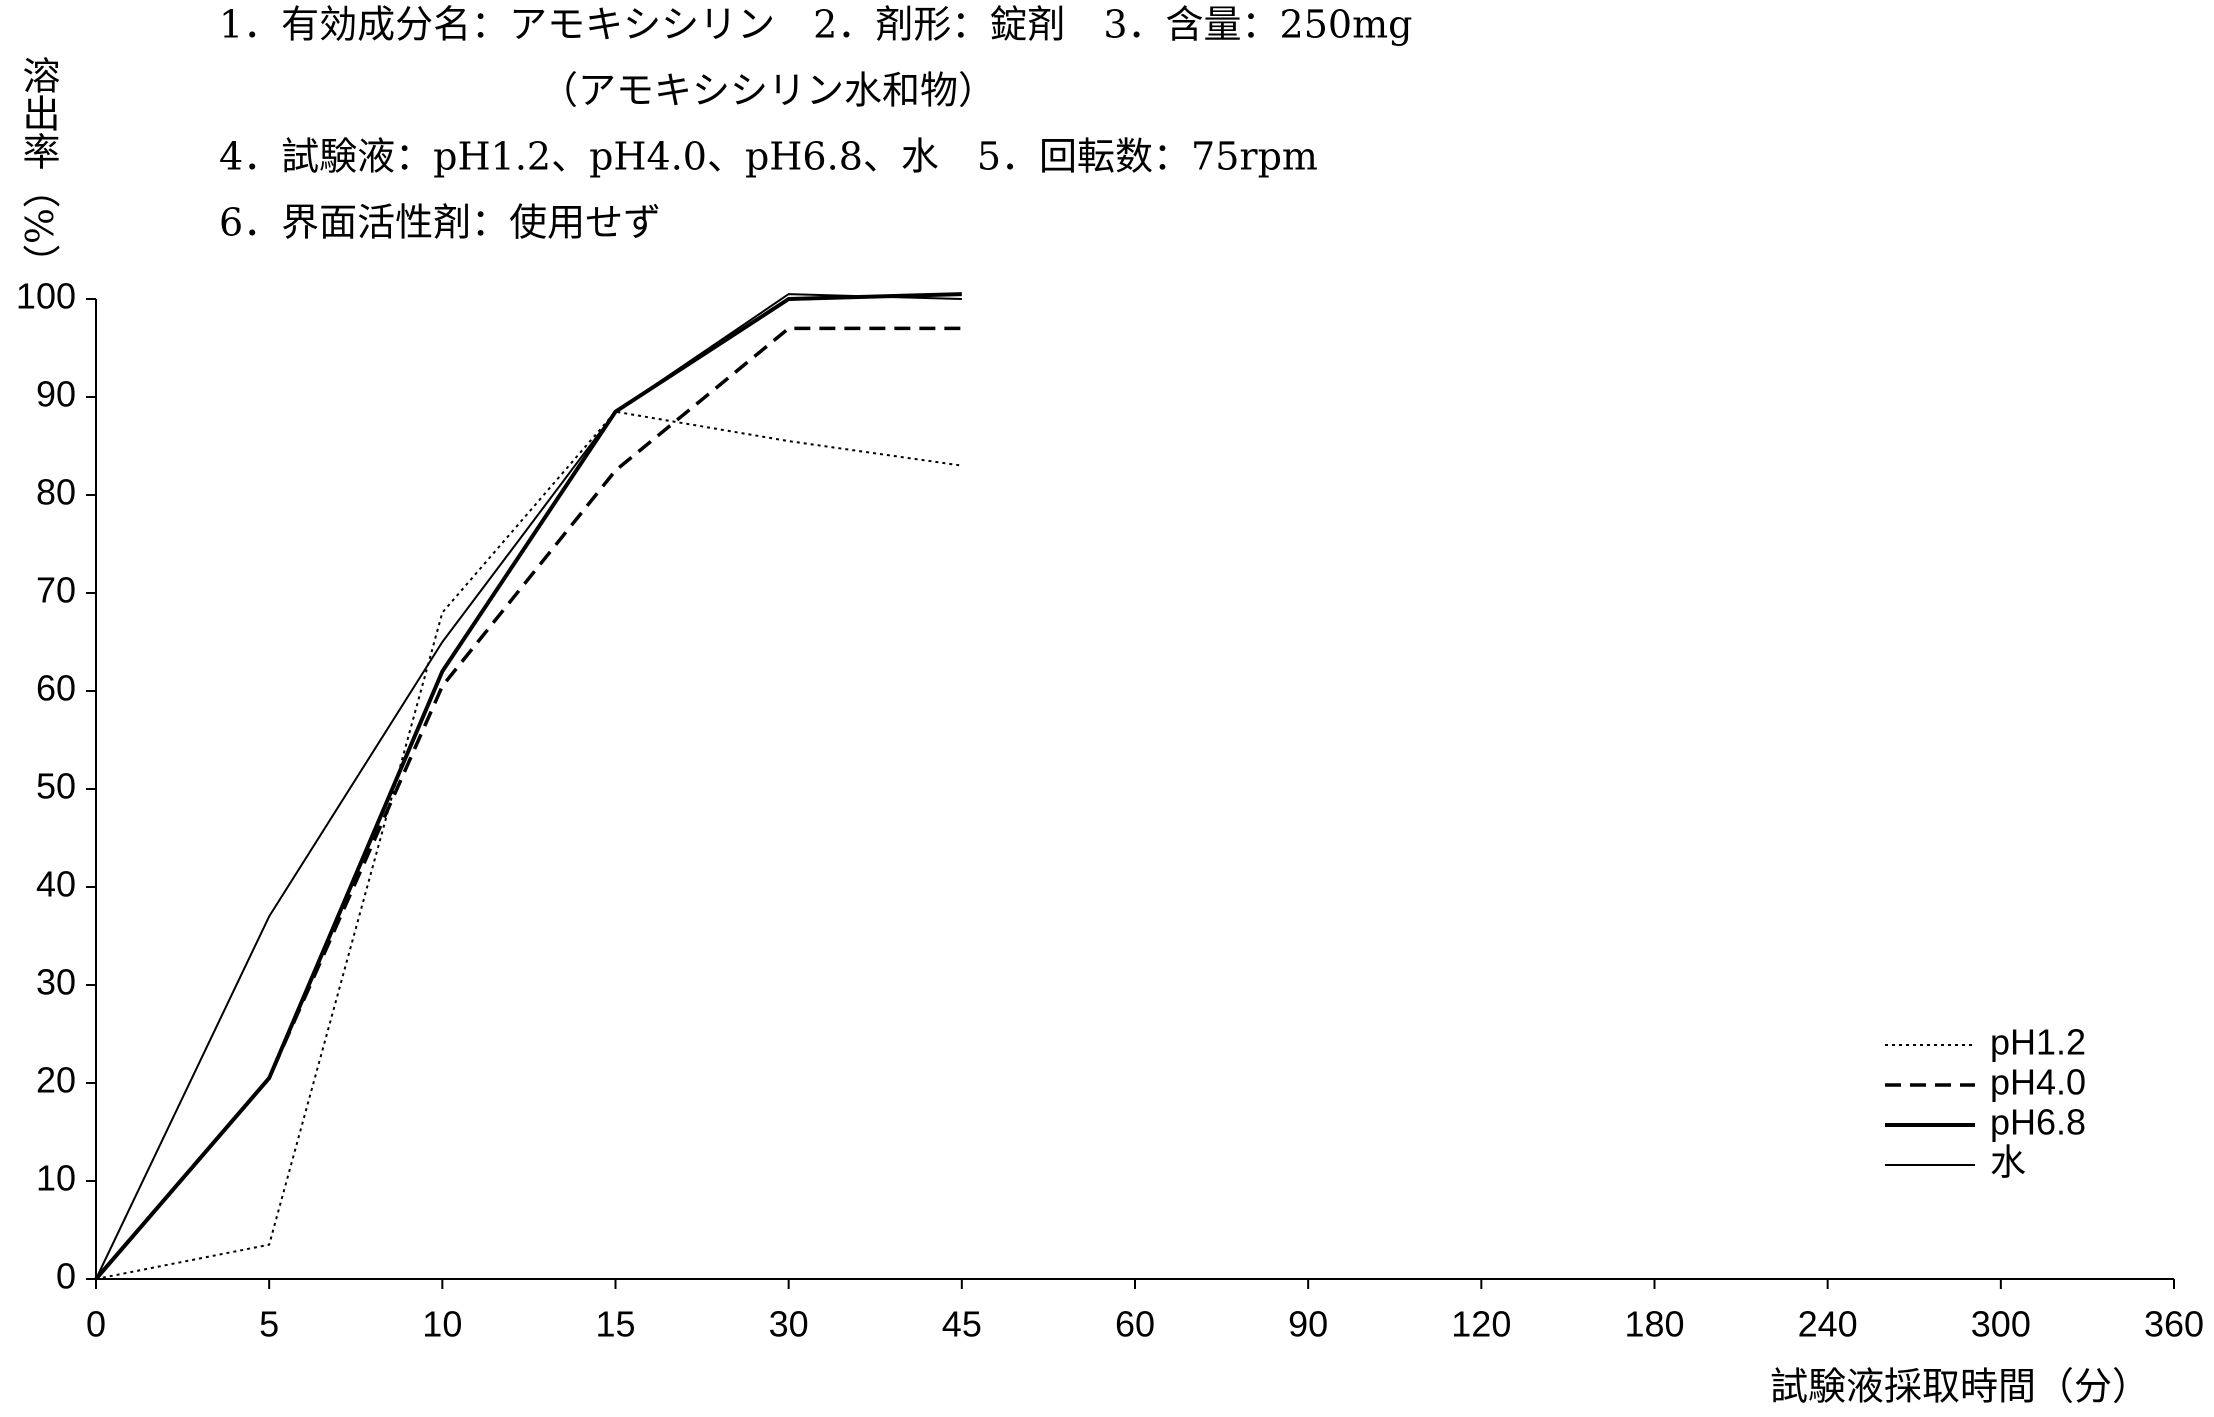  I want to click on legend-label: 水, so click(2008, 1162).